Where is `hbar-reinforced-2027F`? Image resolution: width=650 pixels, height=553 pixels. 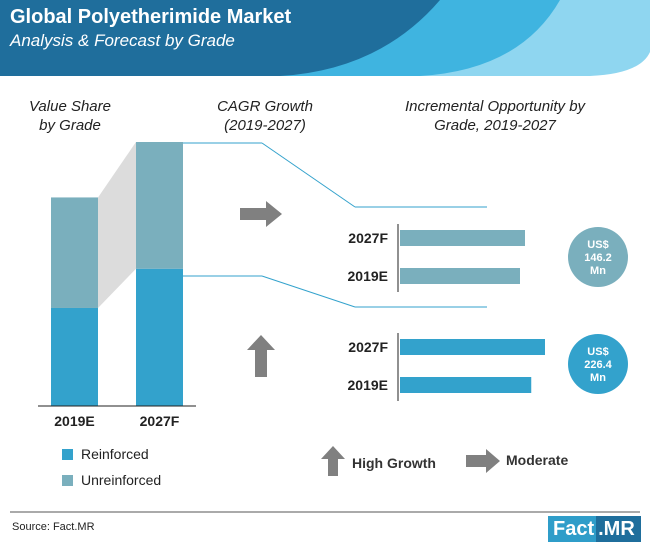 hbar-reinforced-2027F is located at coordinates (472, 347).